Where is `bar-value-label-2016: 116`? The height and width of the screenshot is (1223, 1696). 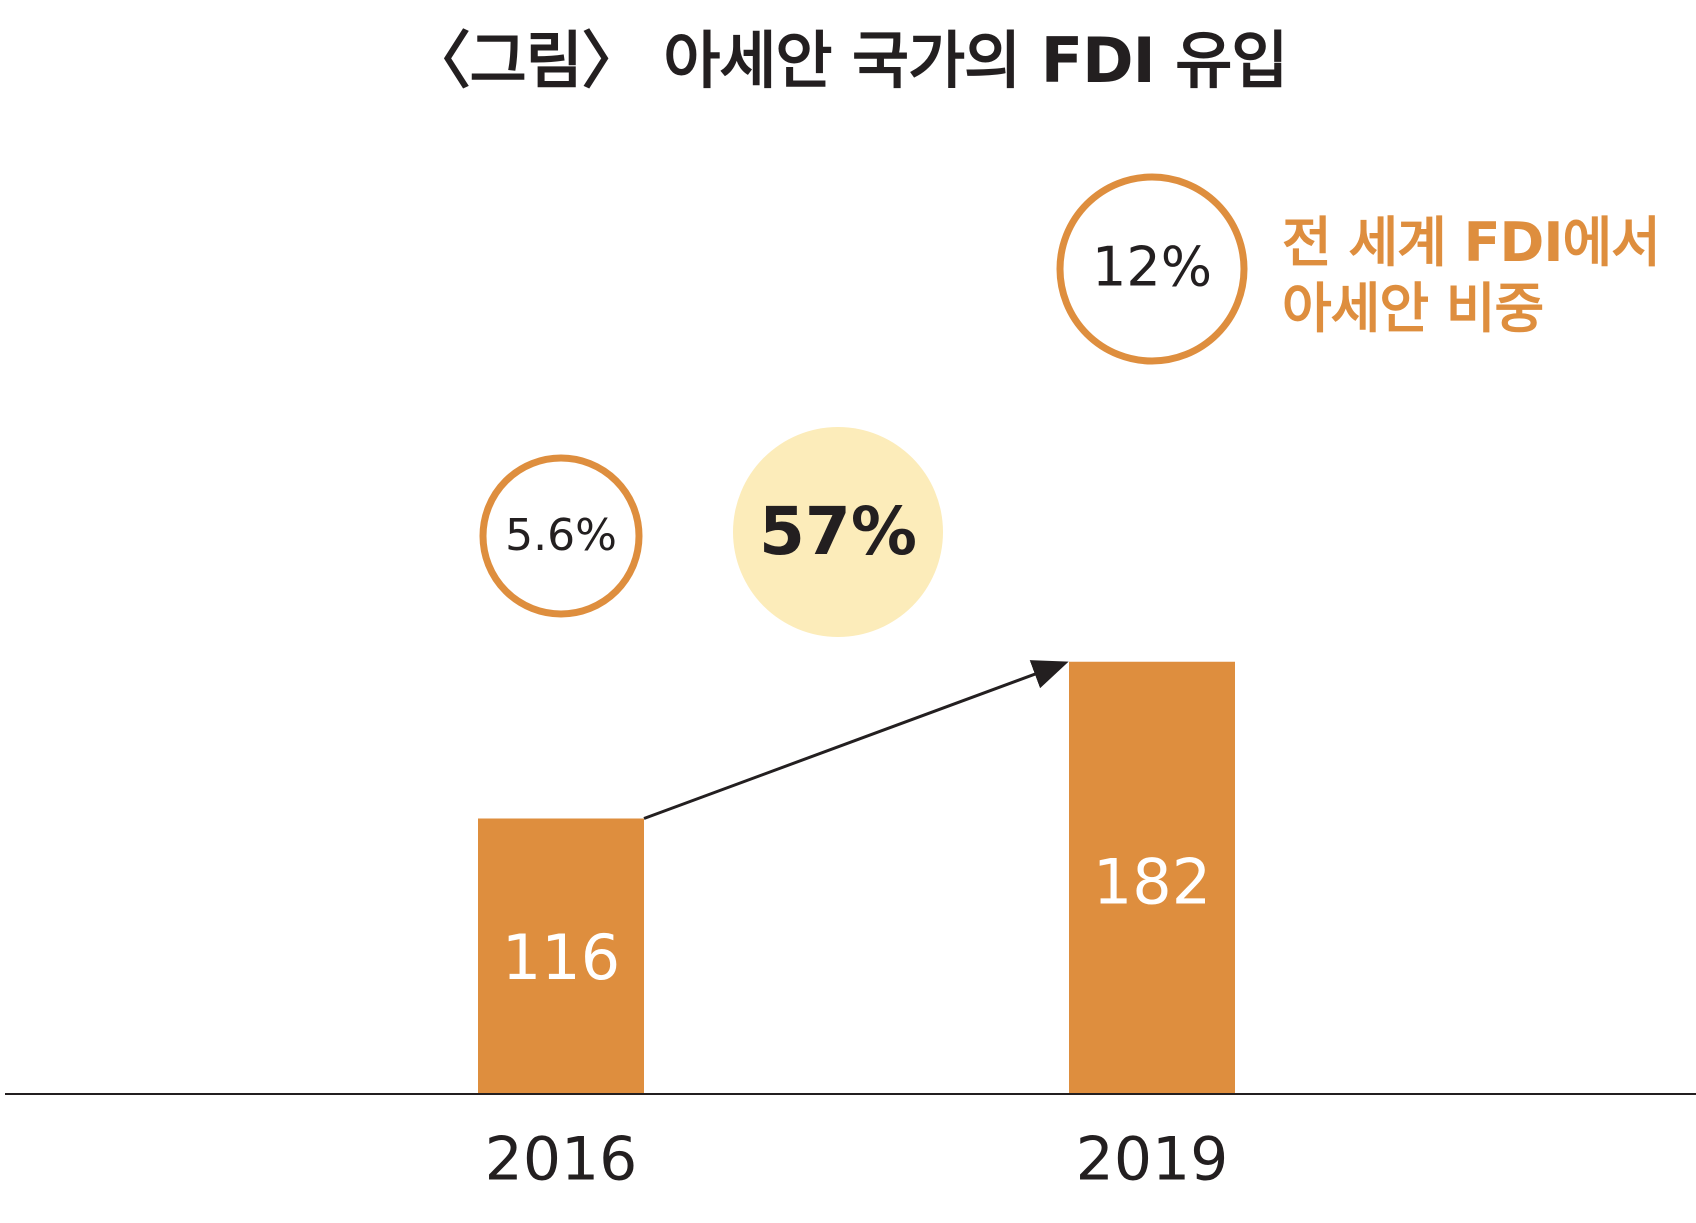 bar-value-label-2016: 116 is located at coordinates (561, 957).